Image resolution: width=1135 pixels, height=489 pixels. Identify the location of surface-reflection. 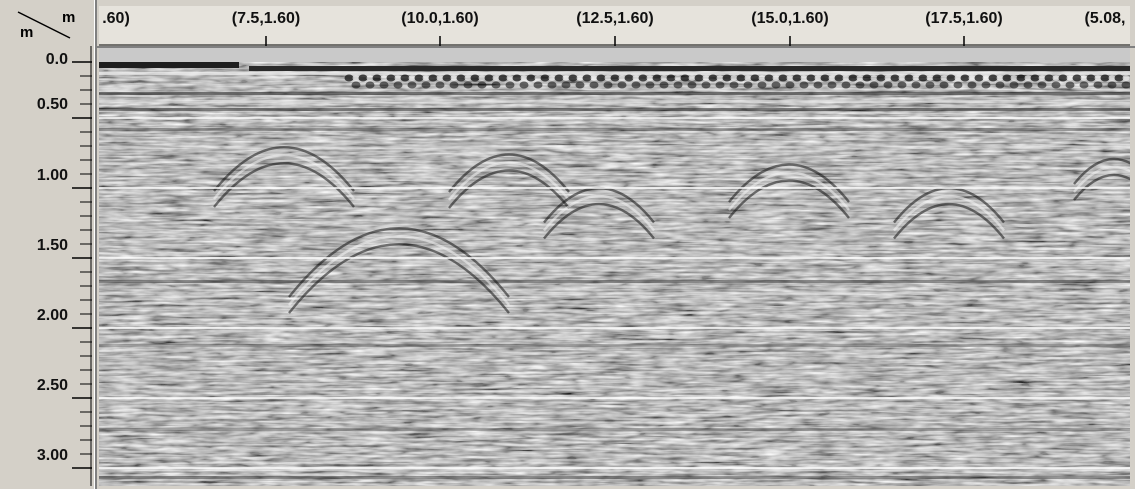
(614, 73).